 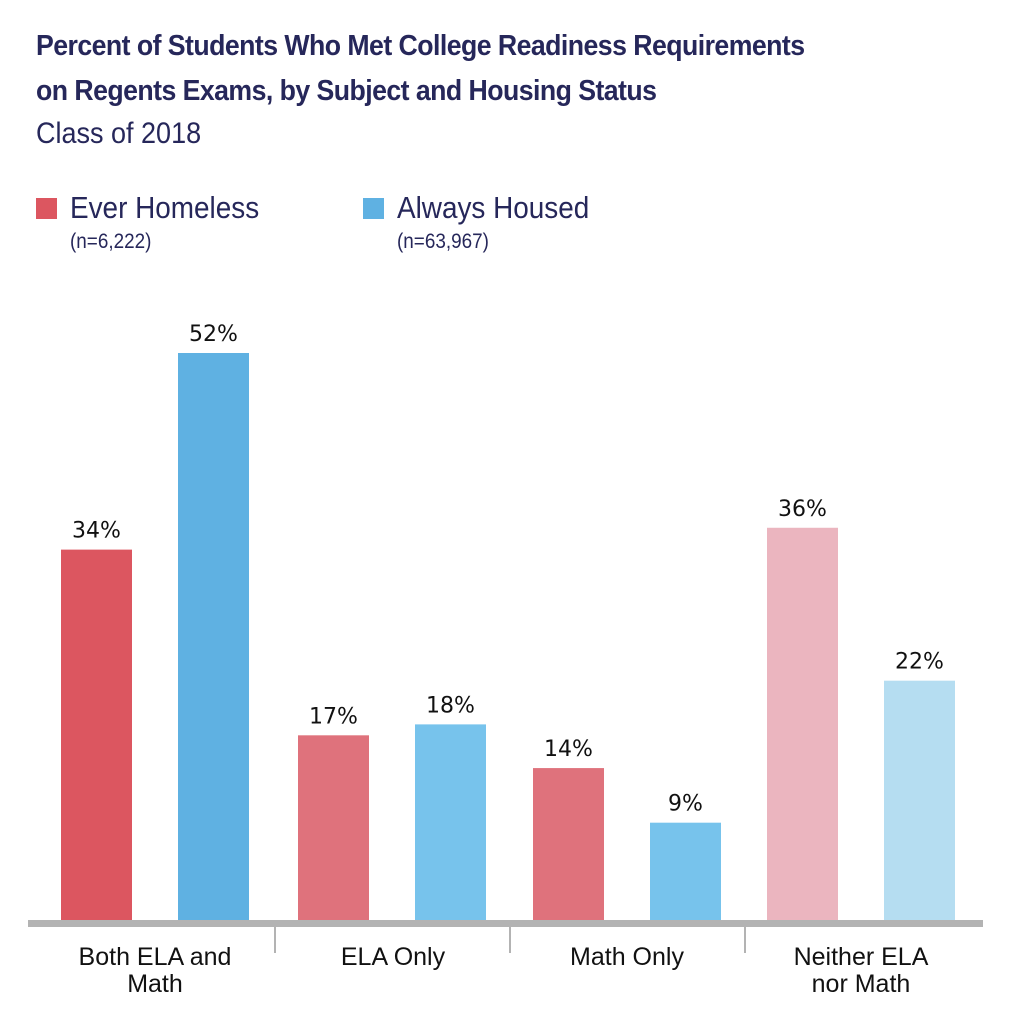 I want to click on bar-value-label: 52%, so click(x=213, y=334).